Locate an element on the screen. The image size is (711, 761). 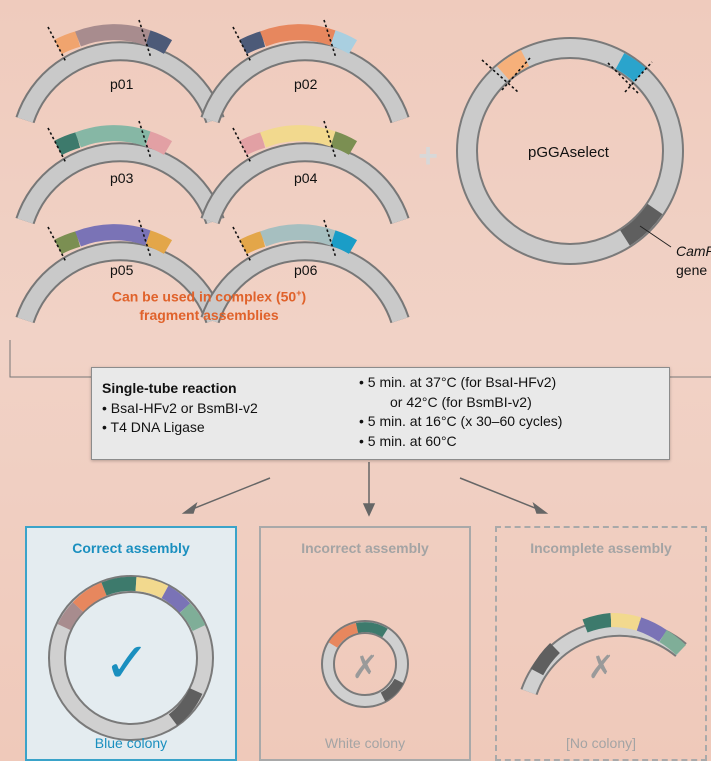
outcome-incomplete-panel: ✗ Incomplete assembly [No colony] is located at coordinates (601, 643).